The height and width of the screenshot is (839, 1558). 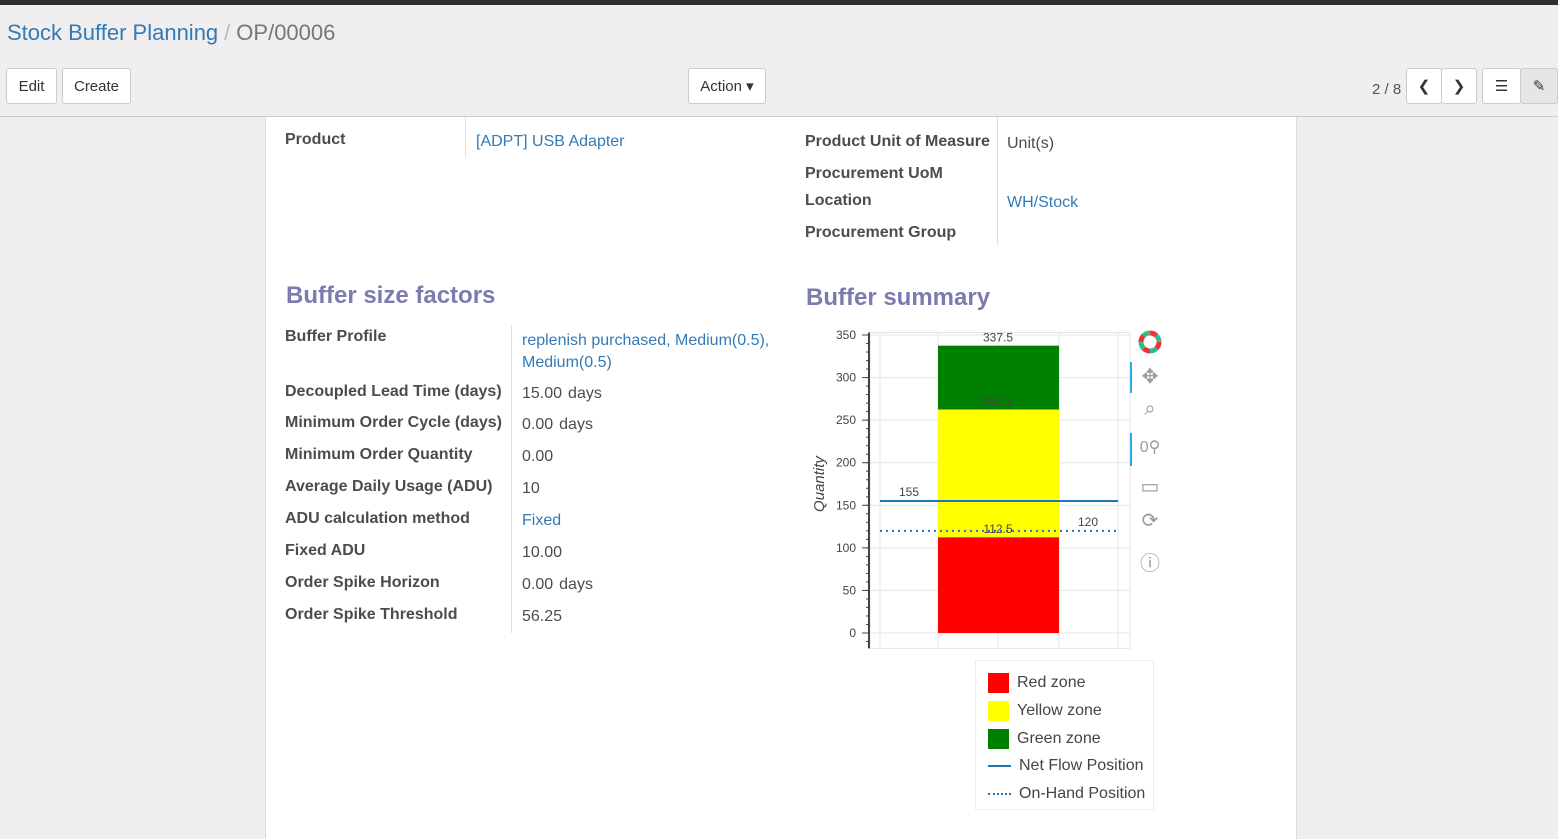 I want to click on bokeh-logo-icon, so click(x=1150, y=345).